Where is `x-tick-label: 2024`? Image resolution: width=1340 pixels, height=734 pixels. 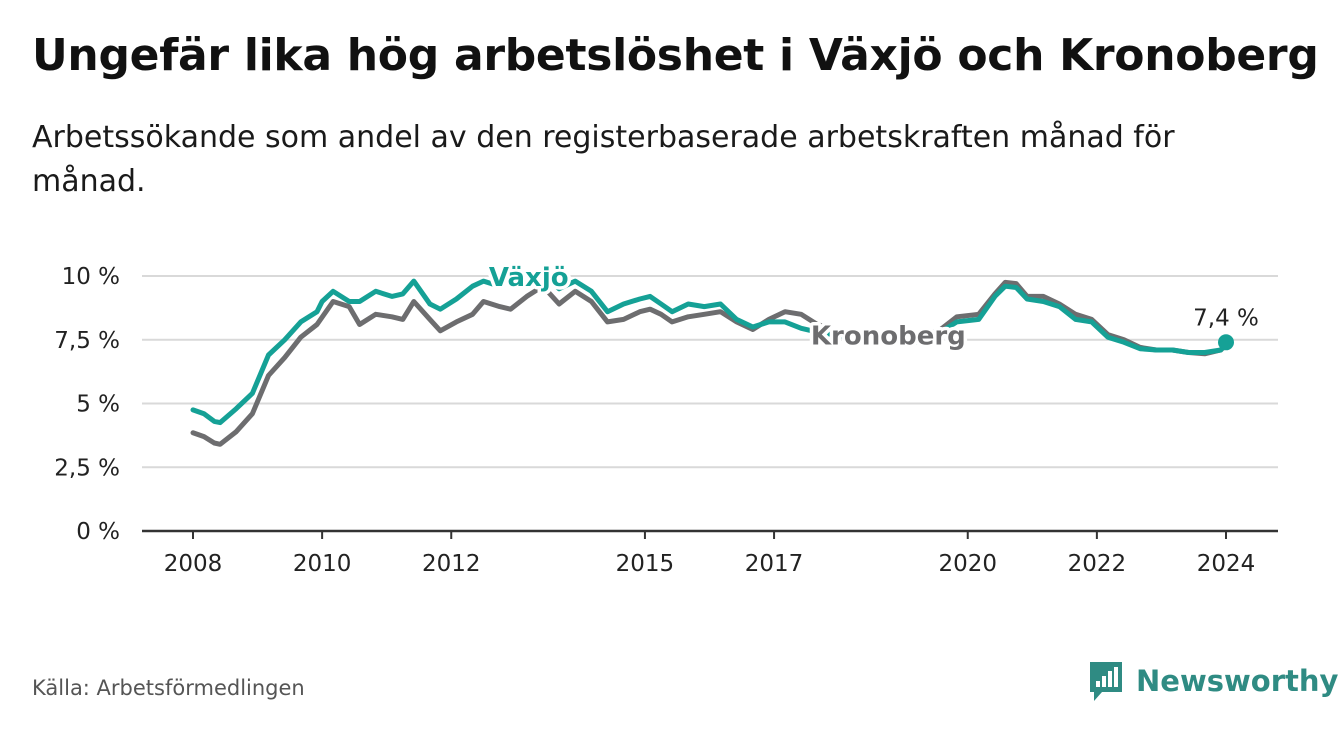 x-tick-label: 2024 is located at coordinates (1226, 564).